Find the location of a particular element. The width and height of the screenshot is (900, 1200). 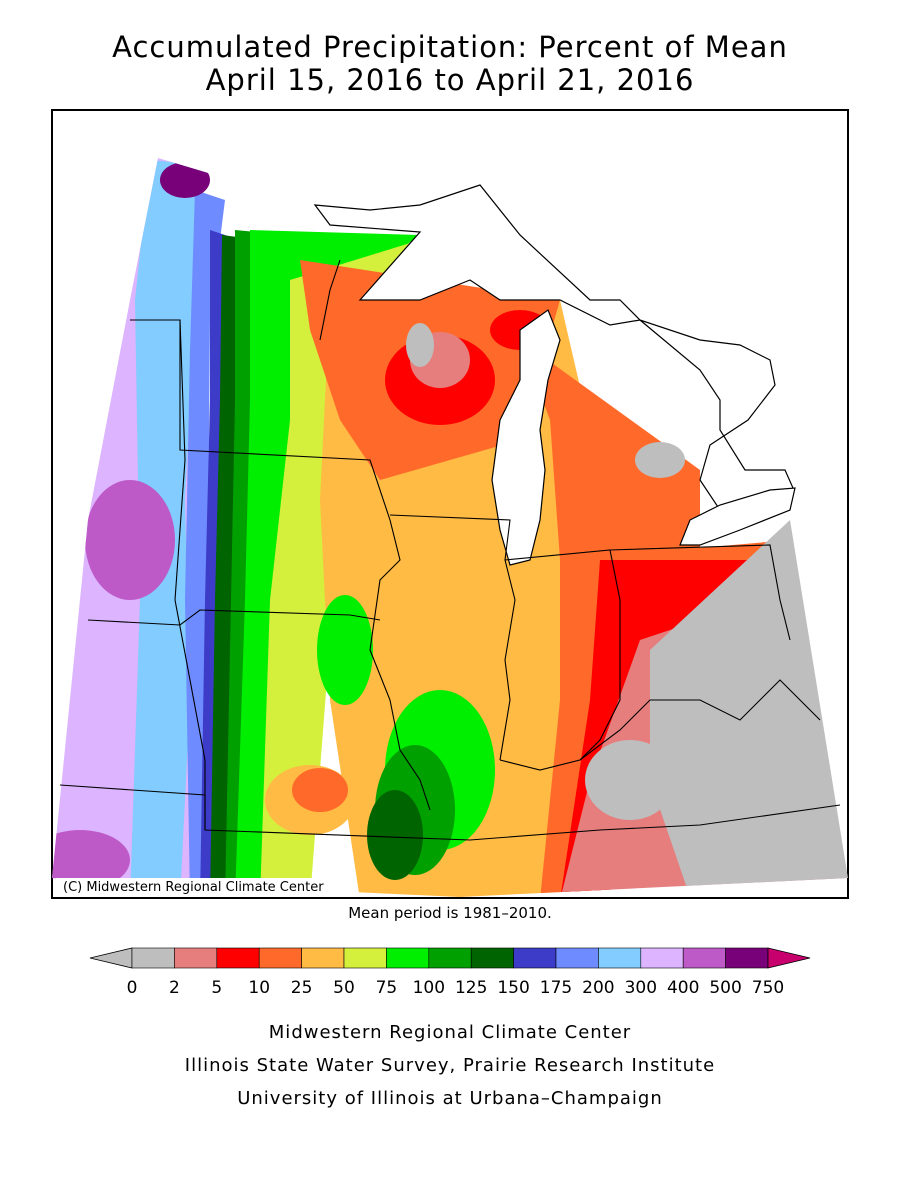

legend-label: 50 is located at coordinates (344, 988).